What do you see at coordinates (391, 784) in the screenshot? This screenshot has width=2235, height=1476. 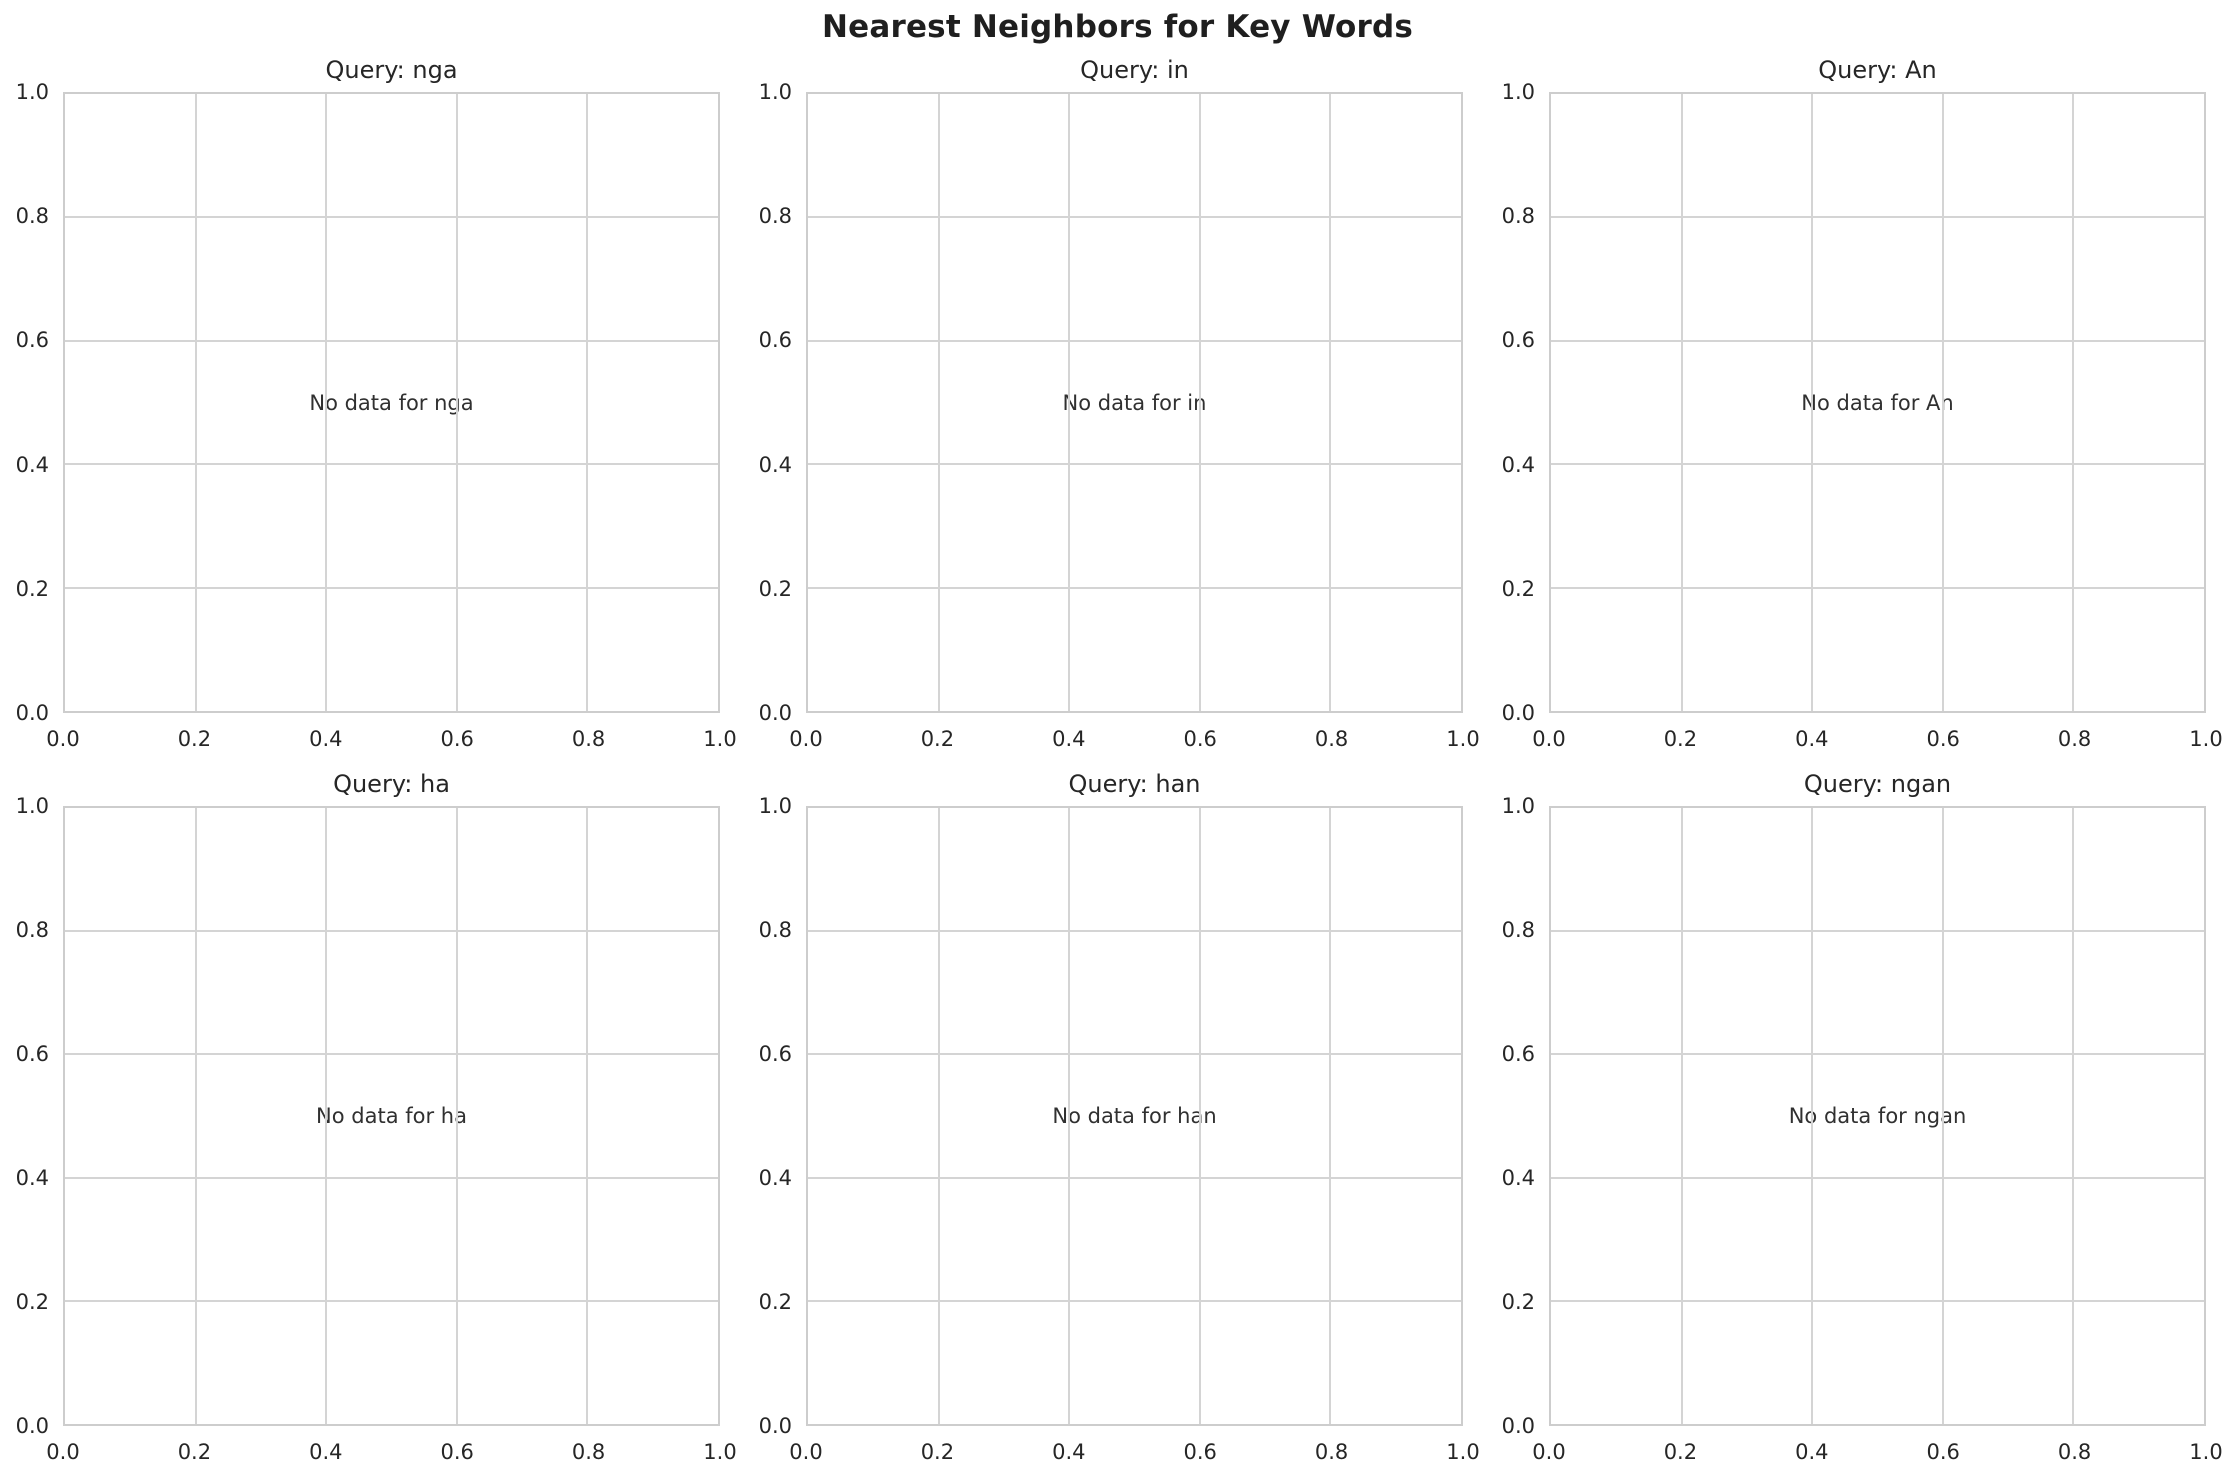 I see `subplot-title: Query: ha` at bounding box center [391, 784].